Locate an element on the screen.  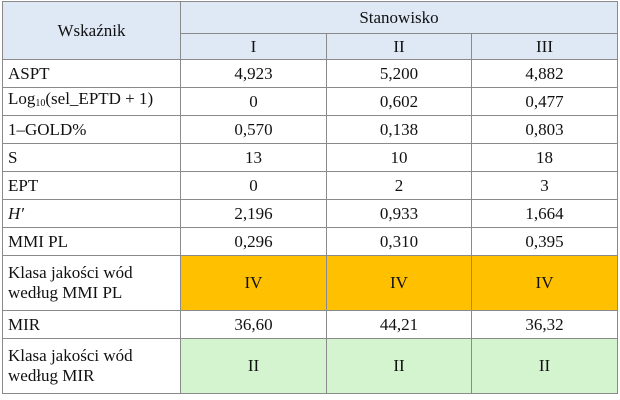
label-text: ASPT is located at coordinates (29, 73).